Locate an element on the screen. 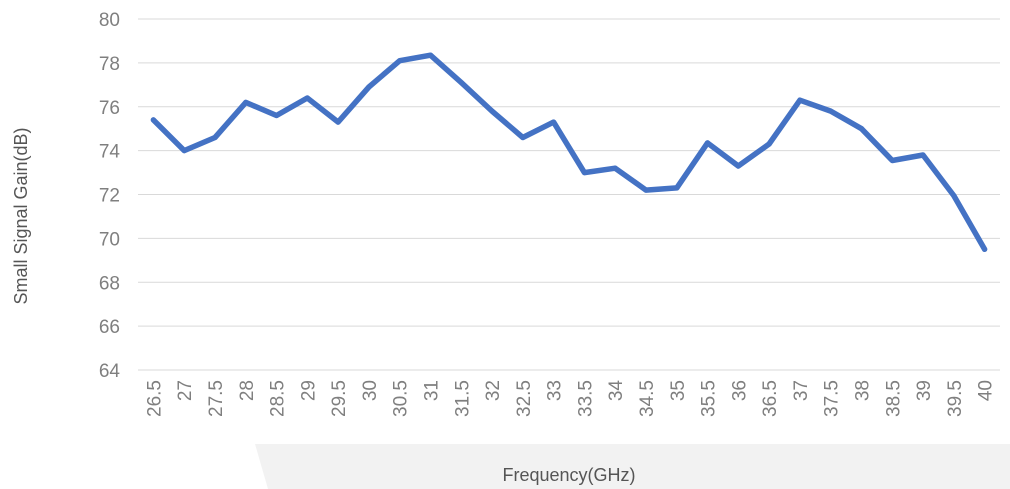 The height and width of the screenshot is (489, 1010). y-tick-label: 78 is located at coordinates (109, 64).